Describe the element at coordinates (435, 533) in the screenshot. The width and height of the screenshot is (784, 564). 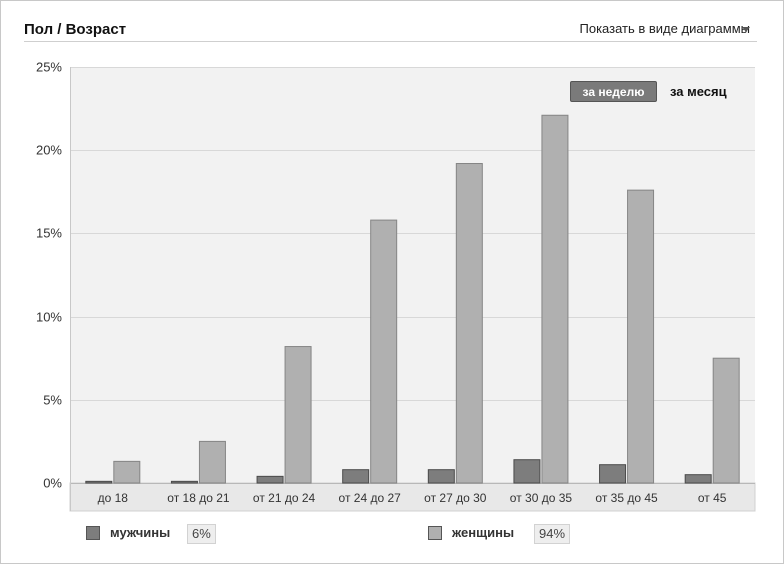
I see `legend-female-swatch` at that location.